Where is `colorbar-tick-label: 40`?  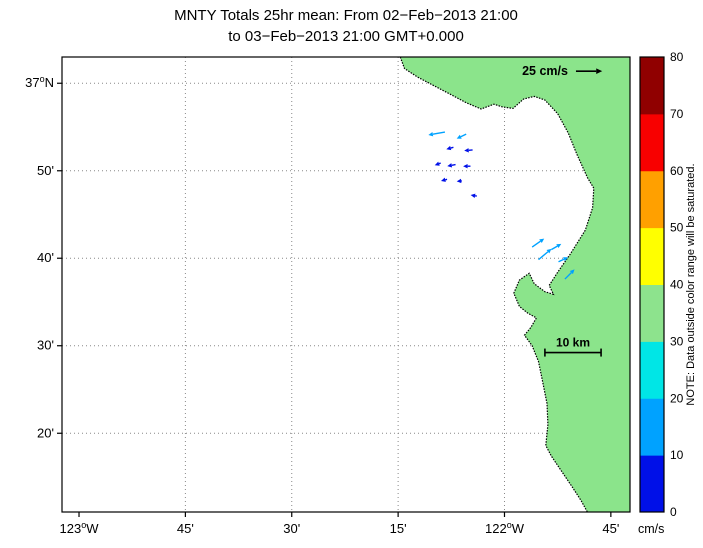 colorbar-tick-label: 40 is located at coordinates (677, 285).